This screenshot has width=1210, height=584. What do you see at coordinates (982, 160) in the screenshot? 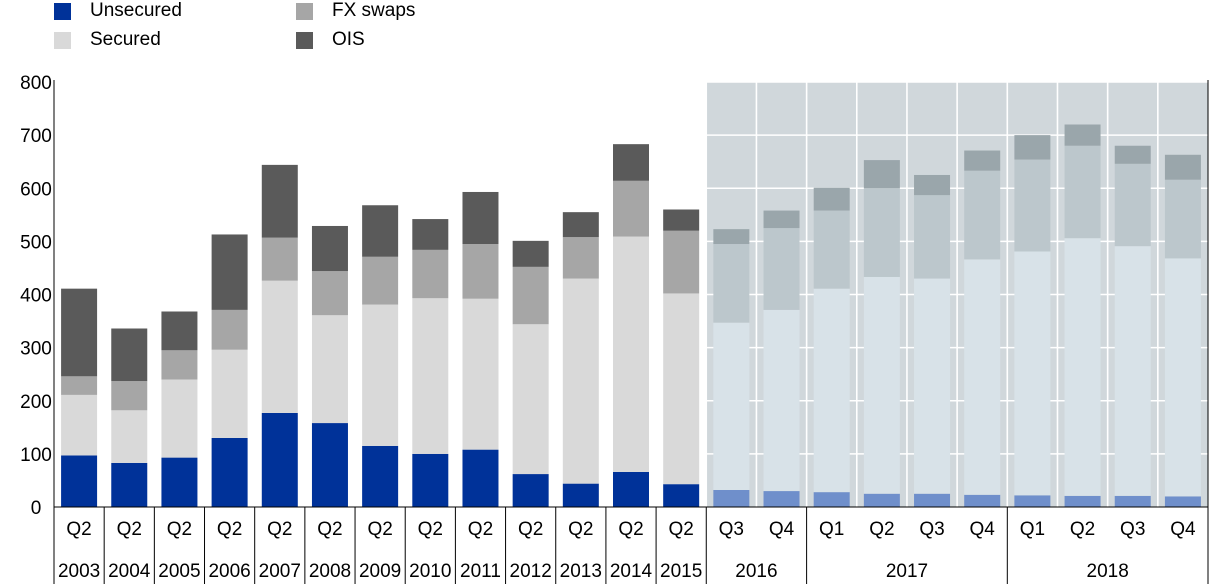
I see `bar-ois-q4-2017` at bounding box center [982, 160].